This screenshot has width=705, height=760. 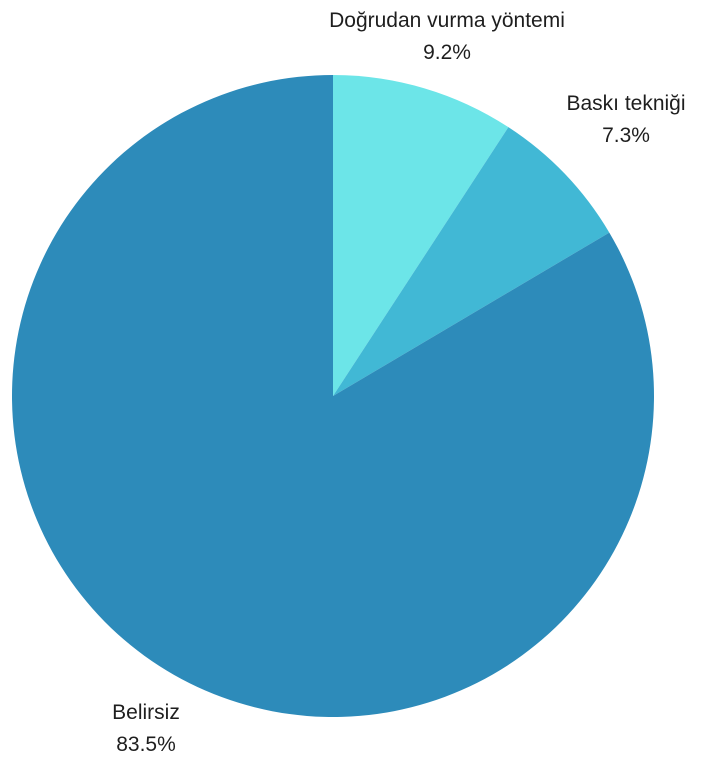 I want to click on slice-percentage-1: 9.2%, so click(x=447, y=52).